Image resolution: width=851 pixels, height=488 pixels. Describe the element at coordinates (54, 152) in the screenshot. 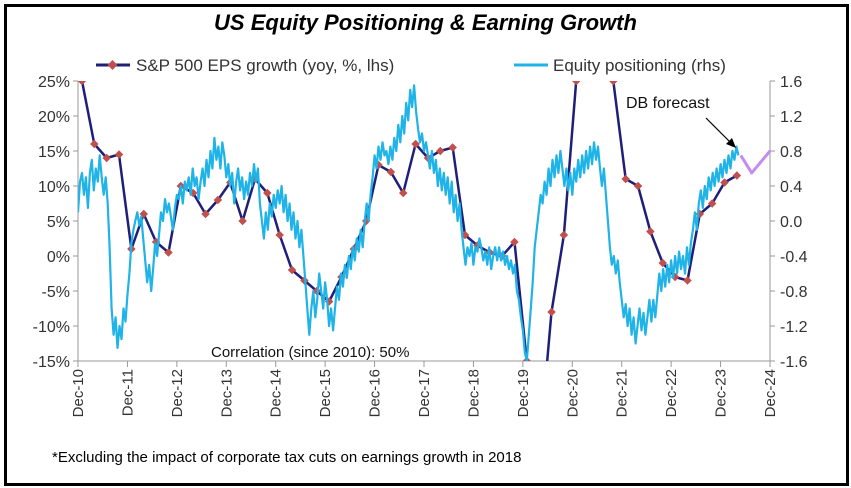

I see `left-tick-label: 15%` at that location.